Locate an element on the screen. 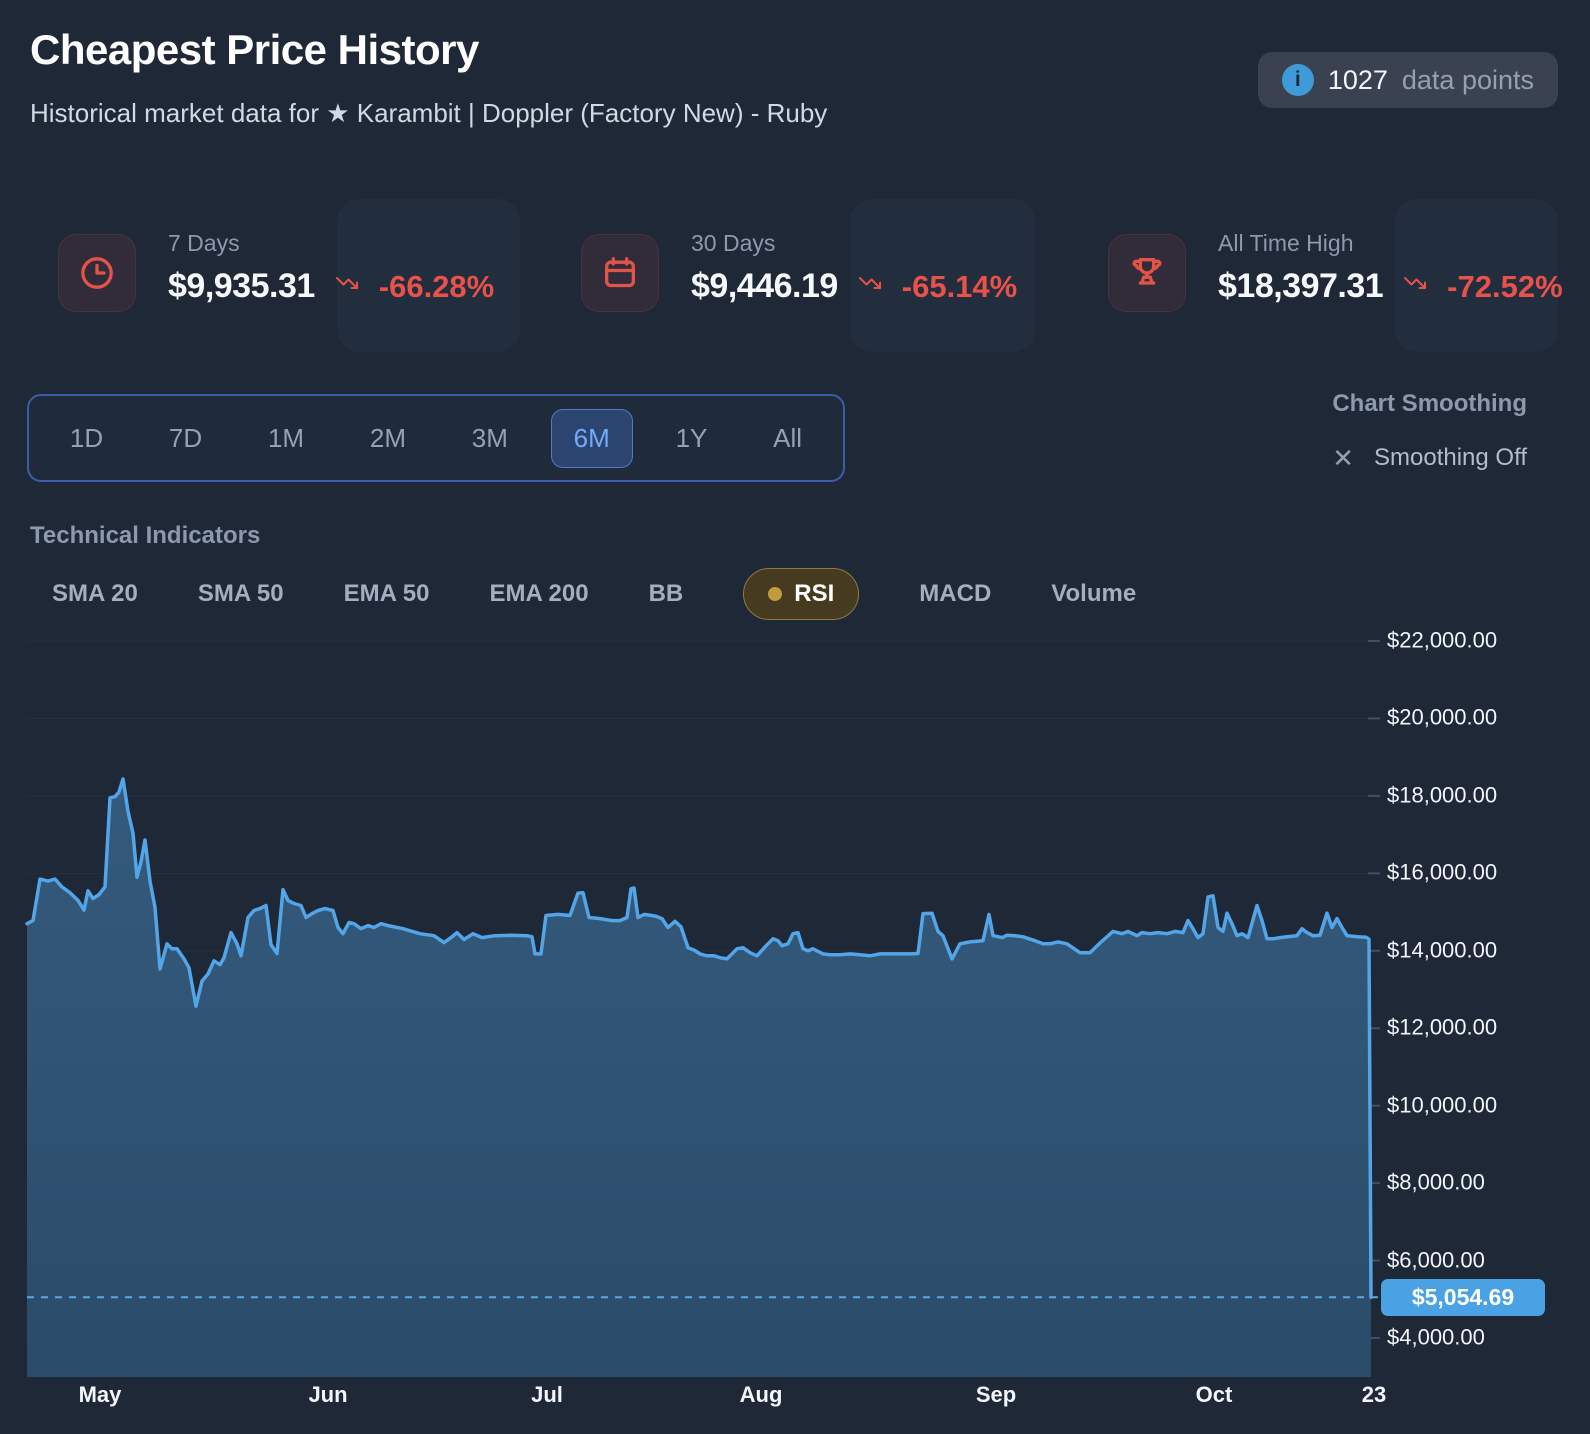 The image size is (1590, 1434). x-axis-label: 23 is located at coordinates (1374, 1394).